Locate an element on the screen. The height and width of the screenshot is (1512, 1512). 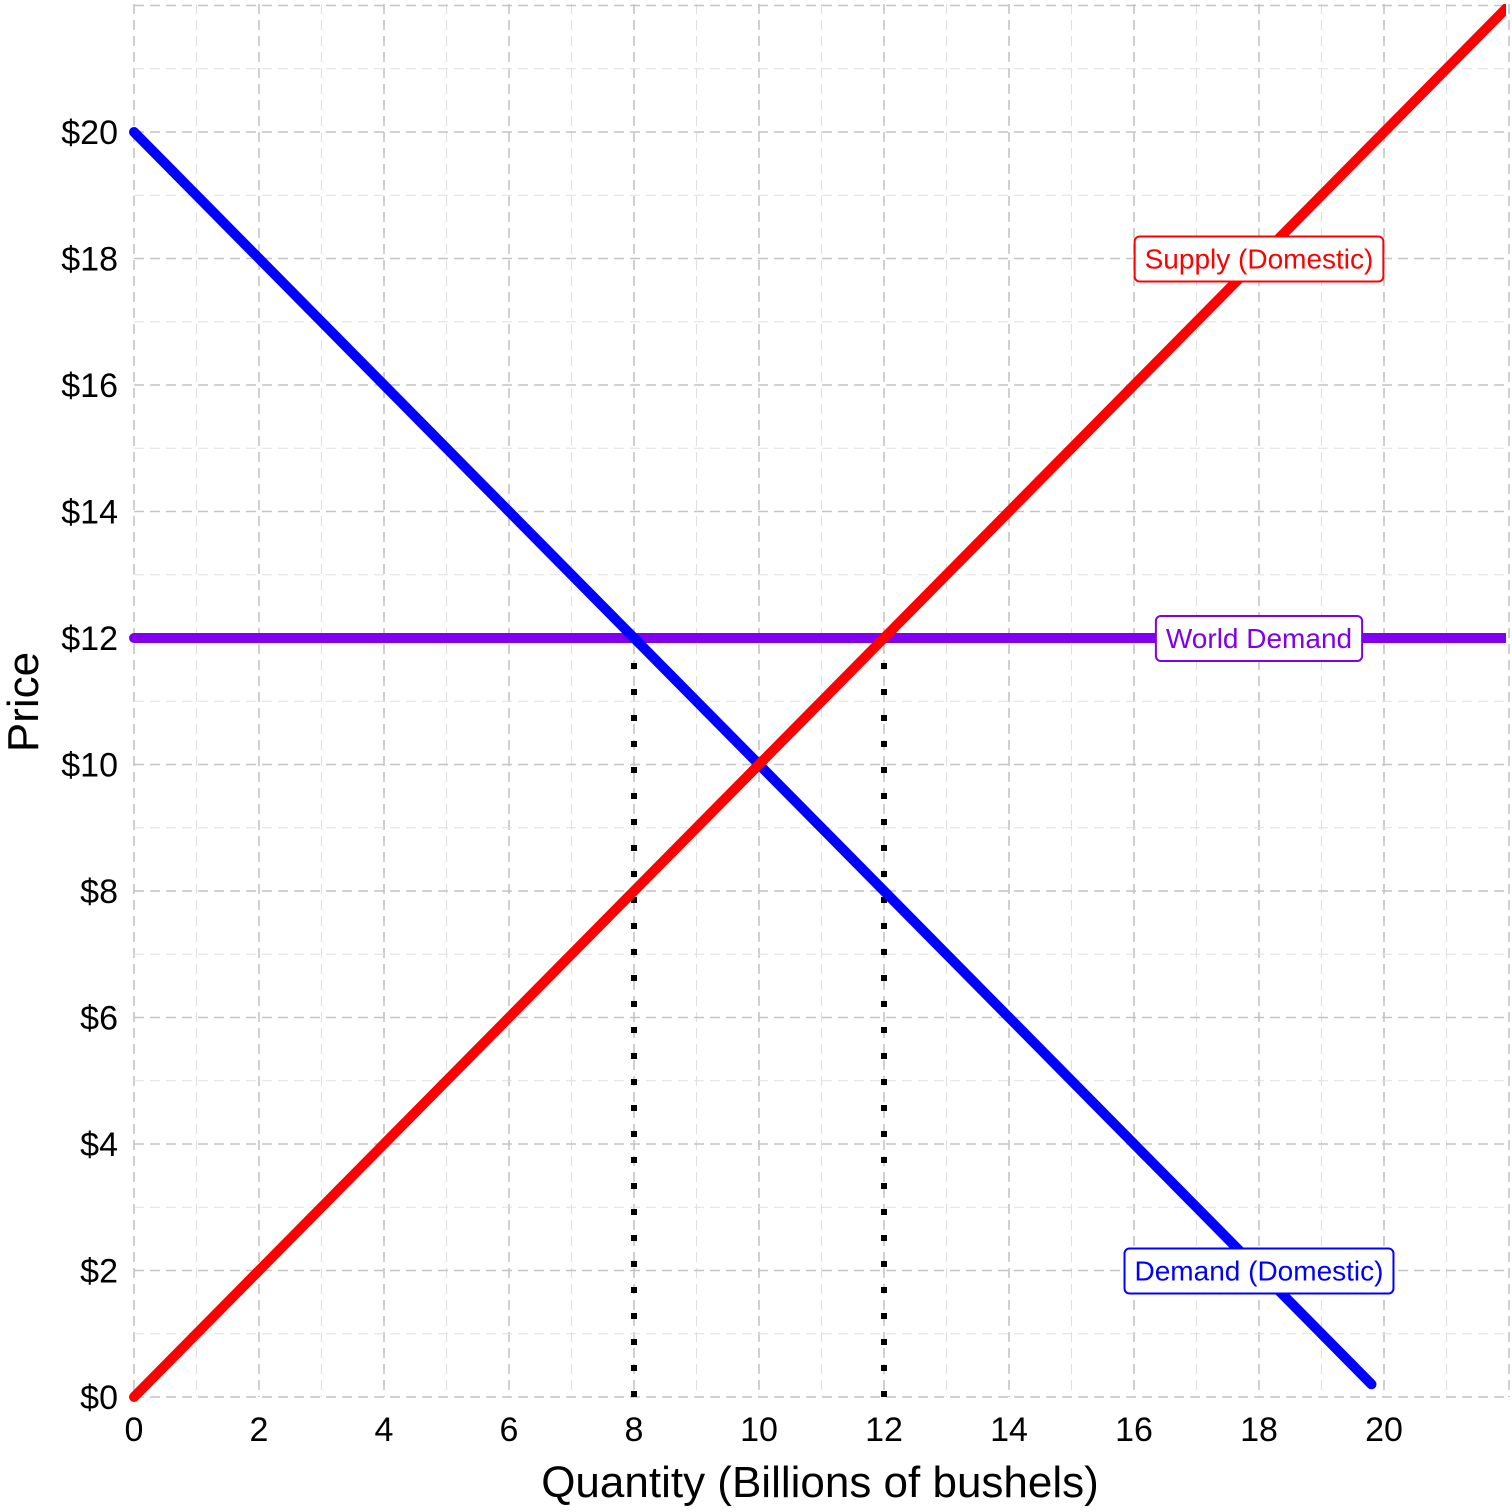
x-tick-label: 0 is located at coordinates (134, 1430).